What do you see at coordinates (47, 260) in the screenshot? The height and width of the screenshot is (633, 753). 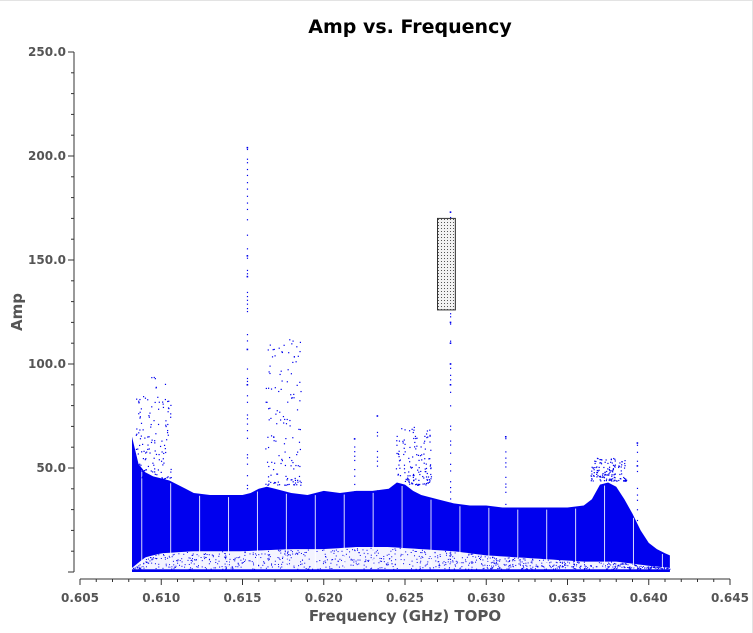 I see `y-tick-label: 150.0` at bounding box center [47, 260].